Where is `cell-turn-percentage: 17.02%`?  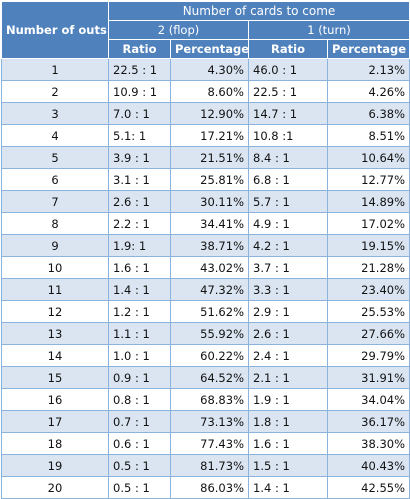 cell-turn-percentage: 17.02% is located at coordinates (368, 223).